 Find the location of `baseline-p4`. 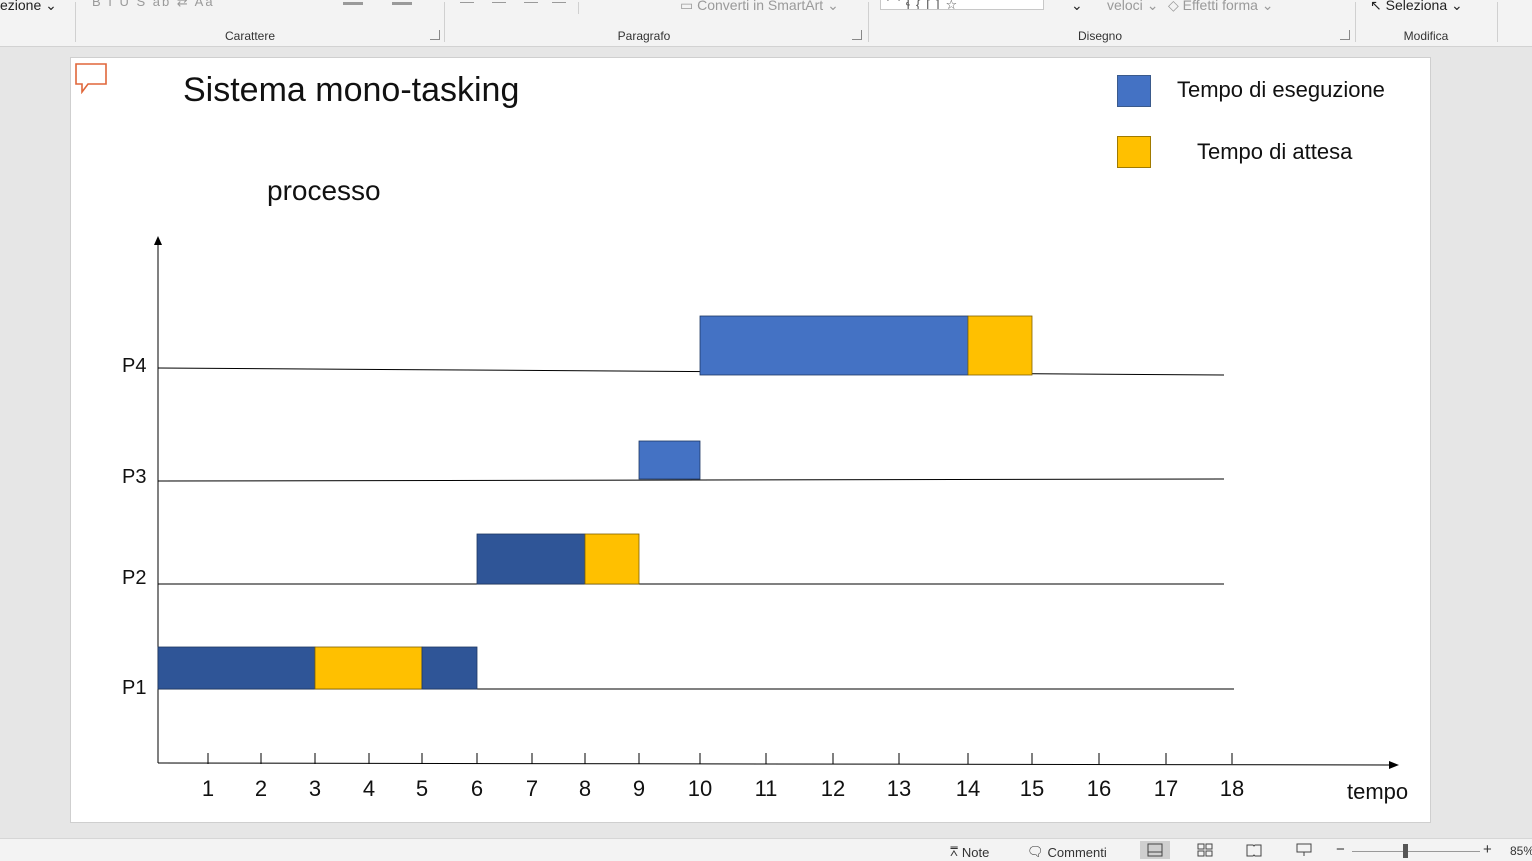

baseline-p4 is located at coordinates (691, 371).